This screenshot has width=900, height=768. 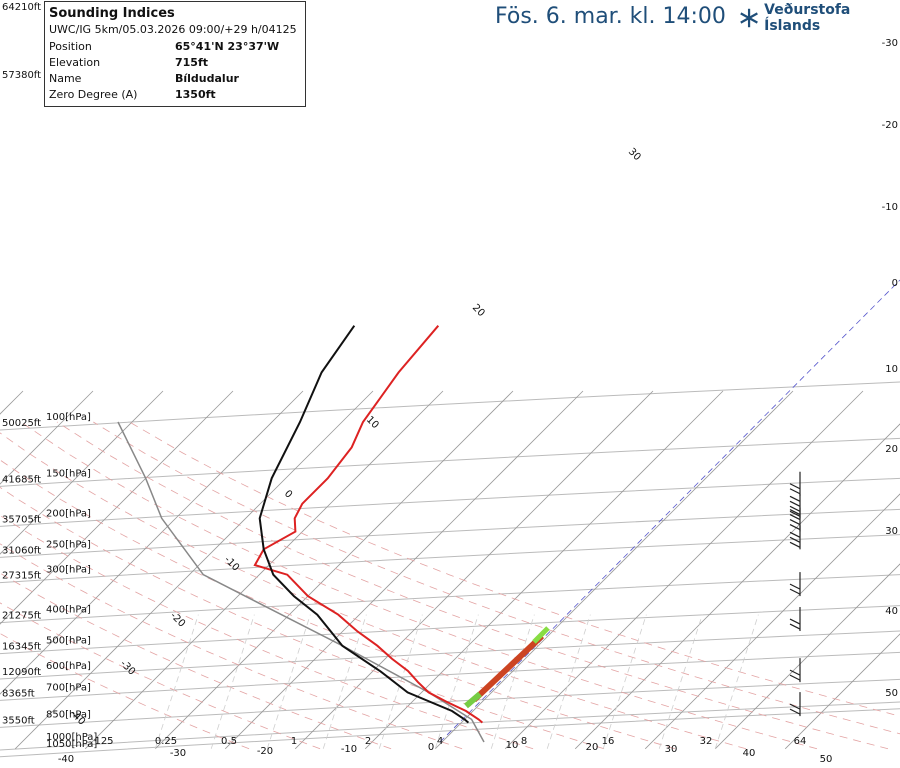 I want to click on infobox-row: Position 65°41'N 23°37'W, so click(x=175, y=47).